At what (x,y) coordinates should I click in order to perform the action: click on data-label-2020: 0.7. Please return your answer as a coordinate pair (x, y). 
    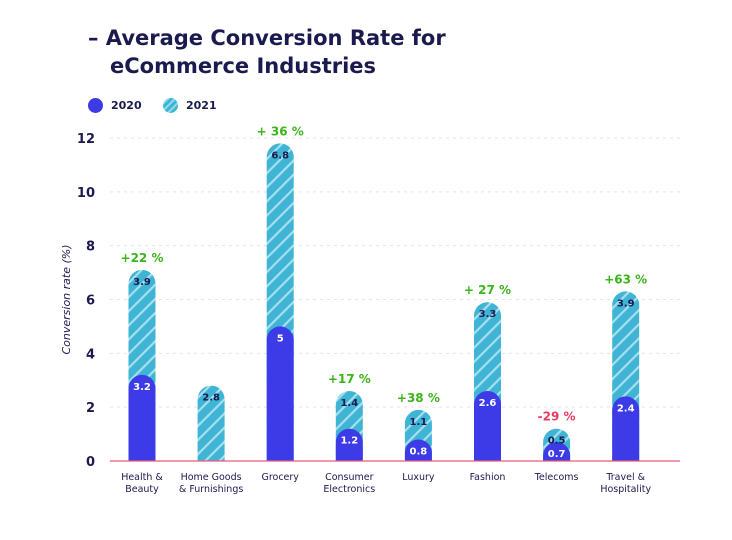
    Looking at the image, I should click on (557, 454).